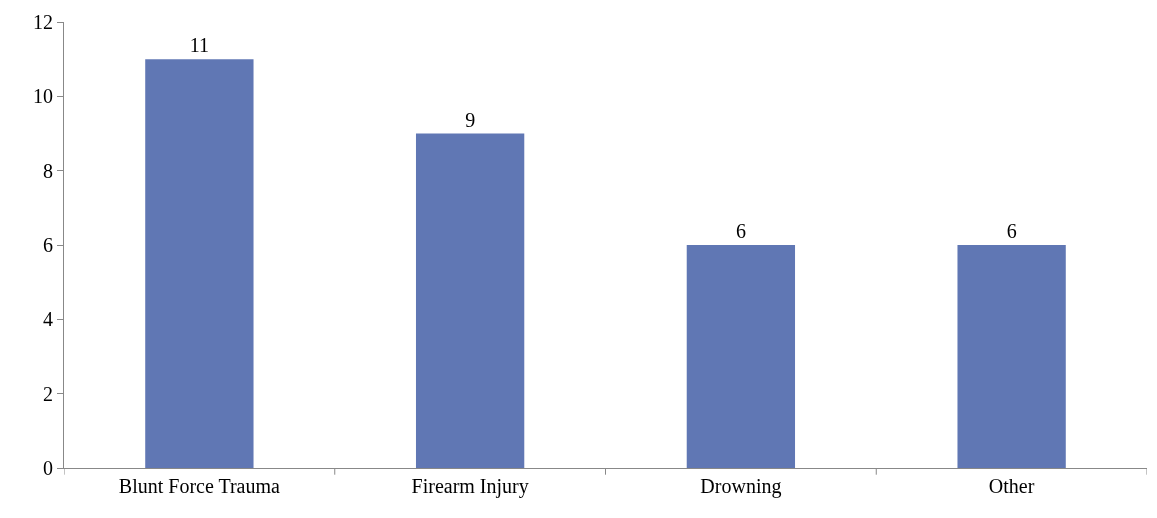  Describe the element at coordinates (43, 96) in the screenshot. I see `y-tick-label: 10` at that location.